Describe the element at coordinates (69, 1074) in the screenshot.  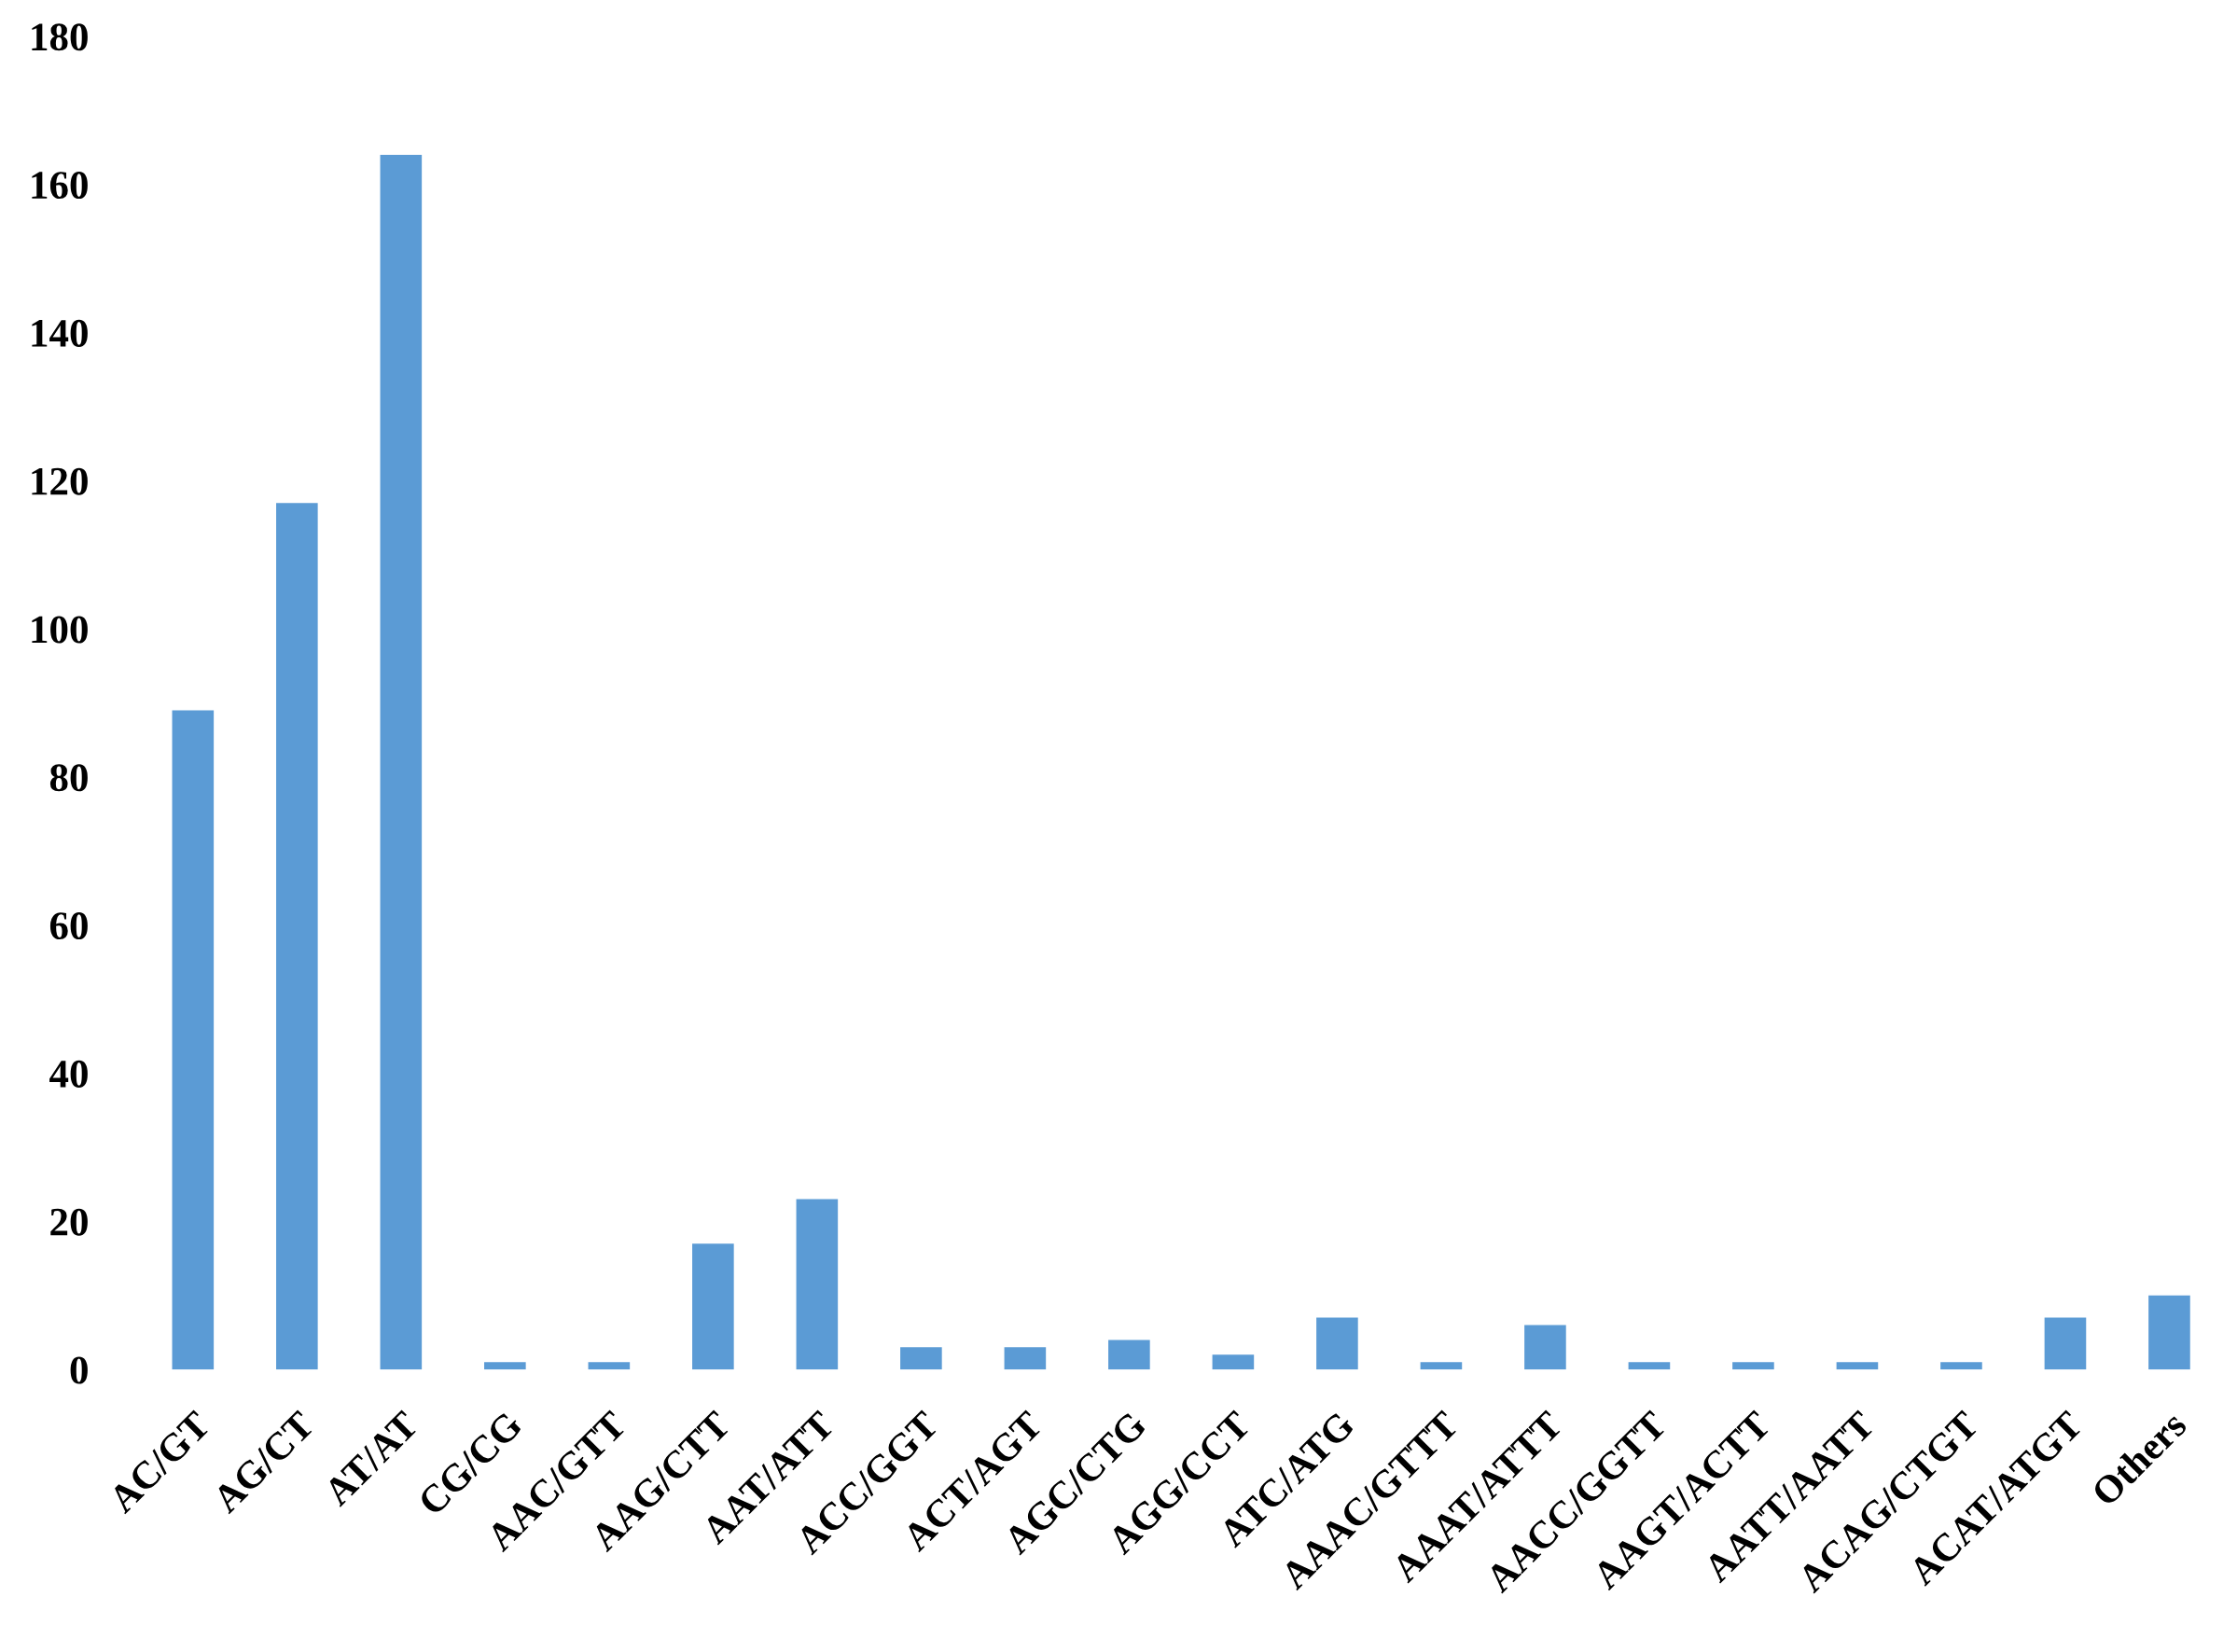
I see `y-tick-label: 40` at that location.